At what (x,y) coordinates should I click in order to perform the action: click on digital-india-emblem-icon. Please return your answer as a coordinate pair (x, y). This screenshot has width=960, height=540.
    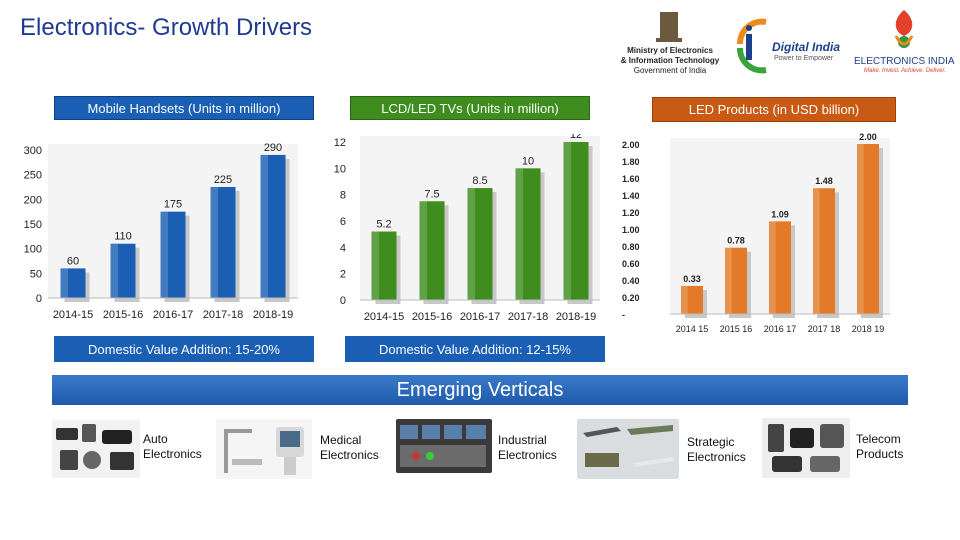
    Looking at the image, I should click on (751, 46).